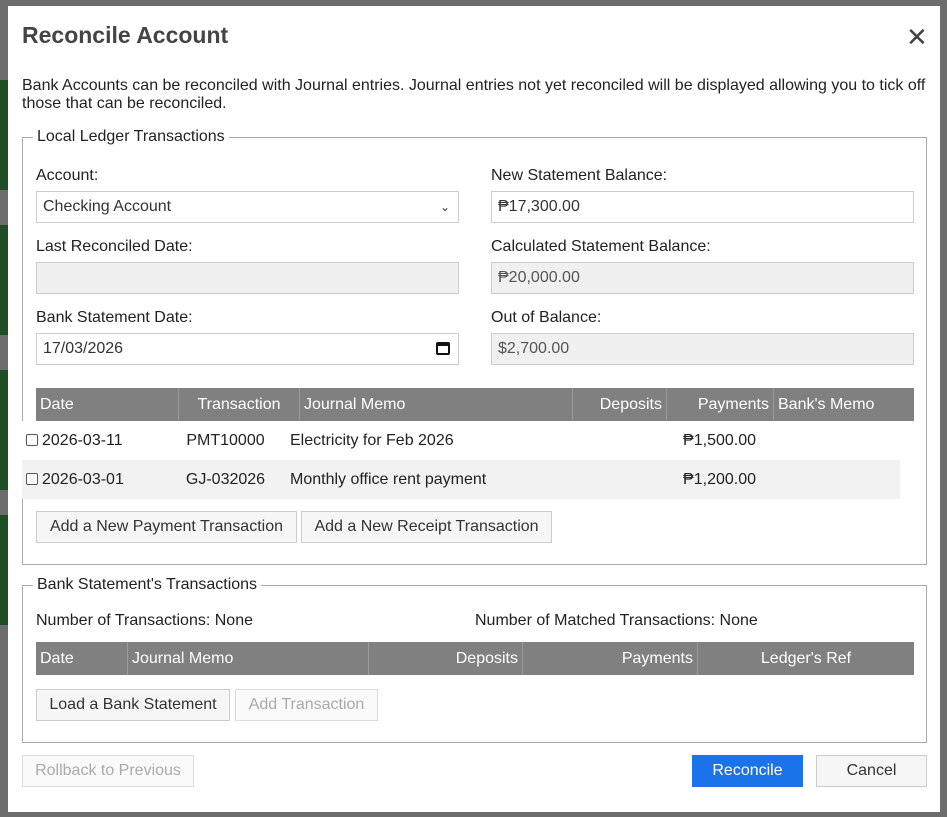 The width and height of the screenshot is (947, 817). Describe the element at coordinates (579, 175) in the screenshot. I see `new-balance-label: New Statement Balance:` at that location.